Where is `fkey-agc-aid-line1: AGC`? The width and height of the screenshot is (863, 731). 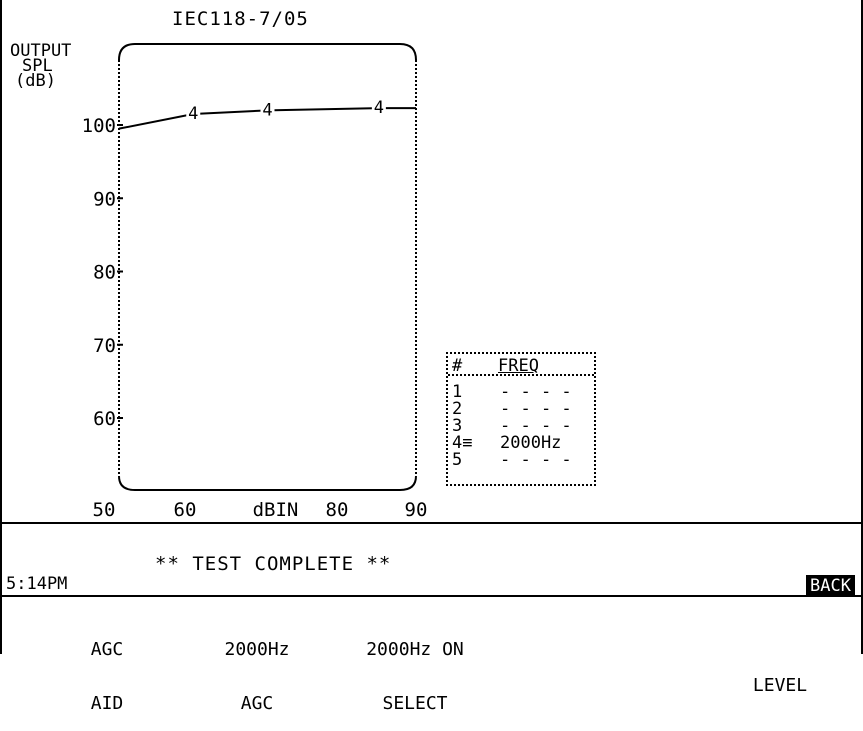 fkey-agc-aid-line1: AGC is located at coordinates (107, 649).